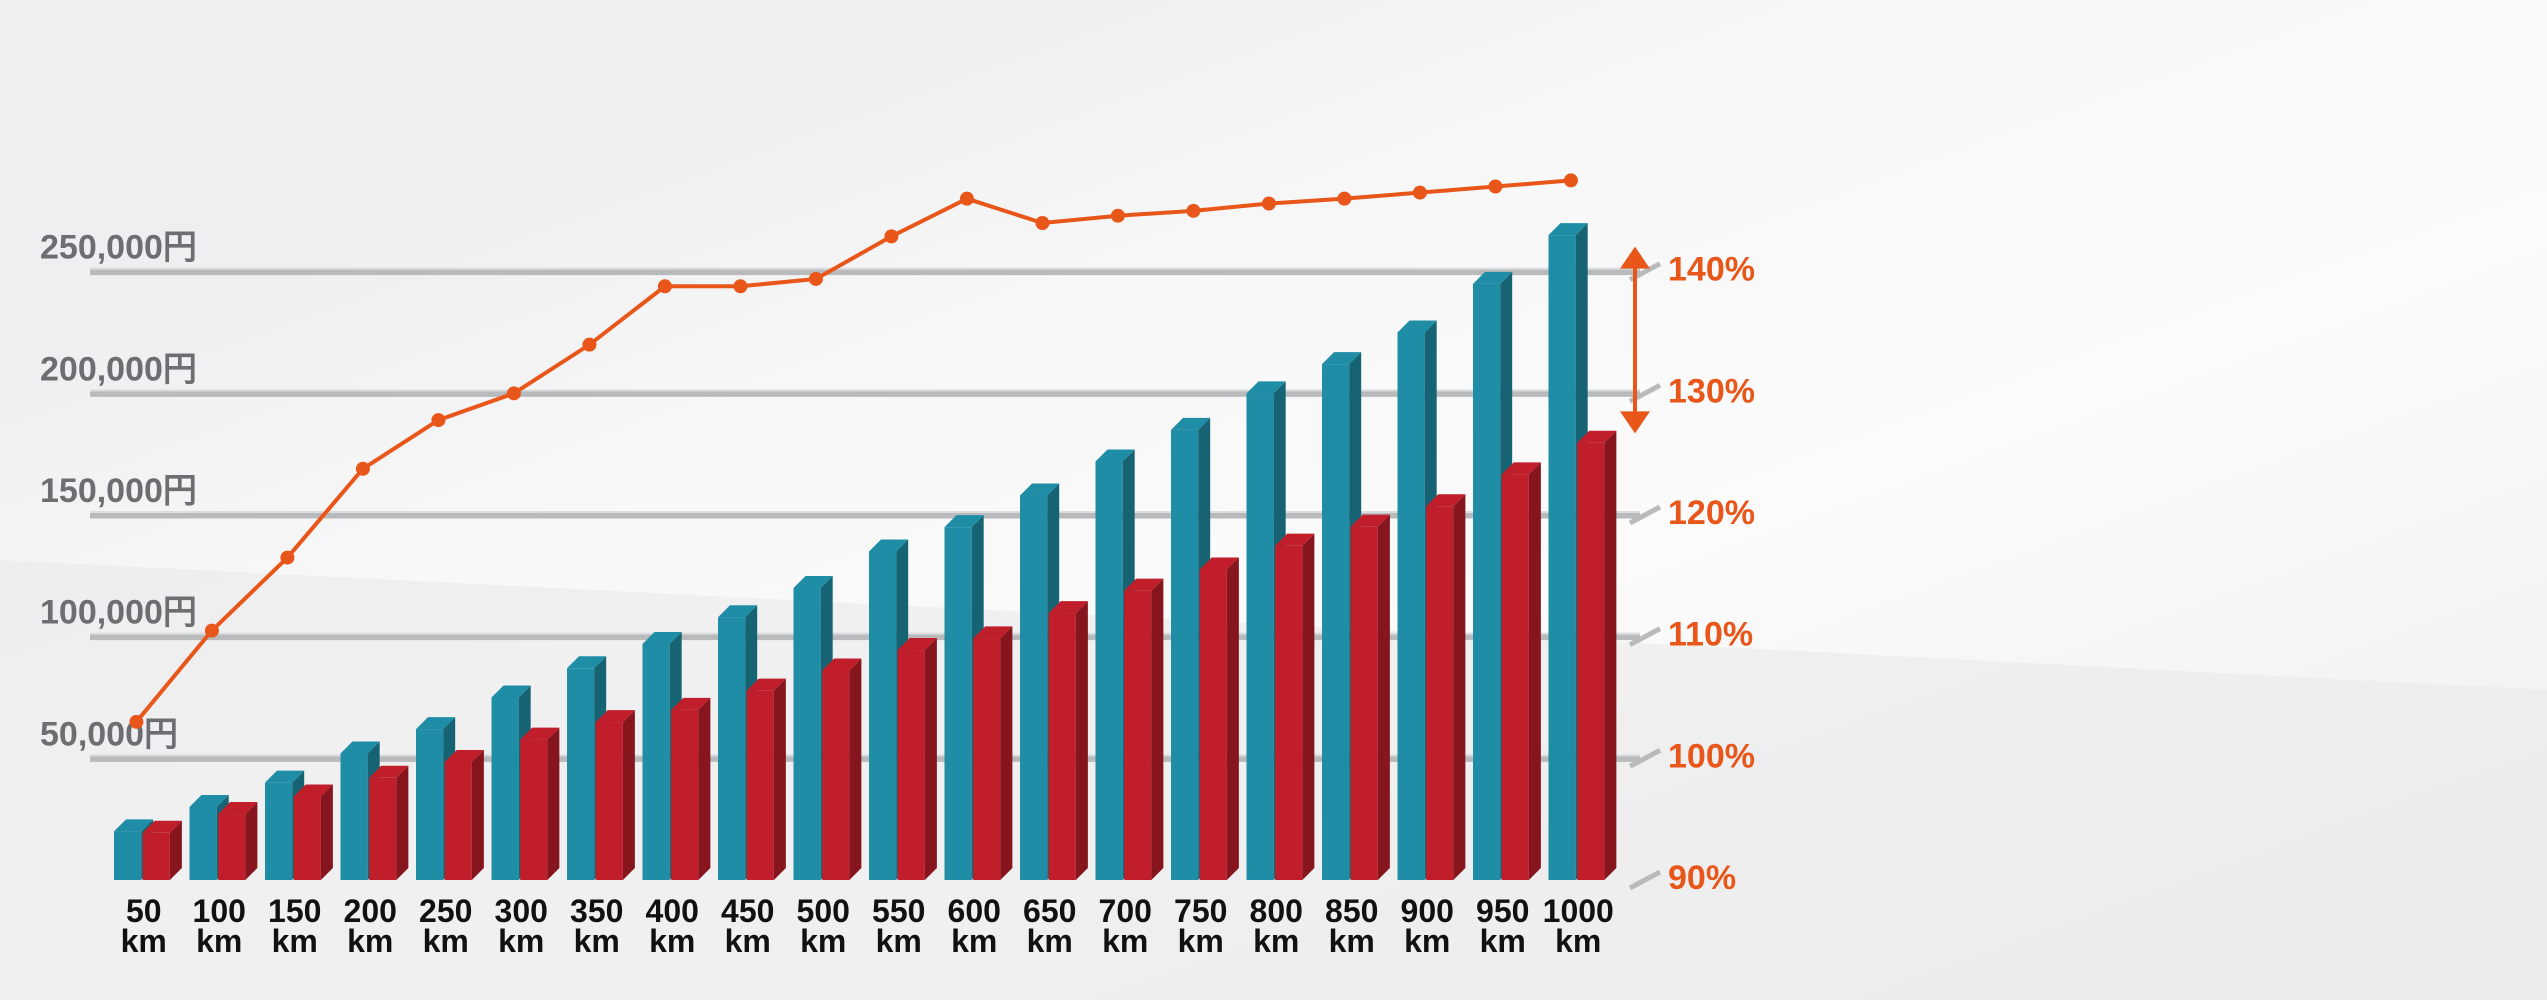 Image resolution: width=2547 pixels, height=1000 pixels. What do you see at coordinates (446, 926) in the screenshot?
I see `x-tick-label: 250 km` at bounding box center [446, 926].